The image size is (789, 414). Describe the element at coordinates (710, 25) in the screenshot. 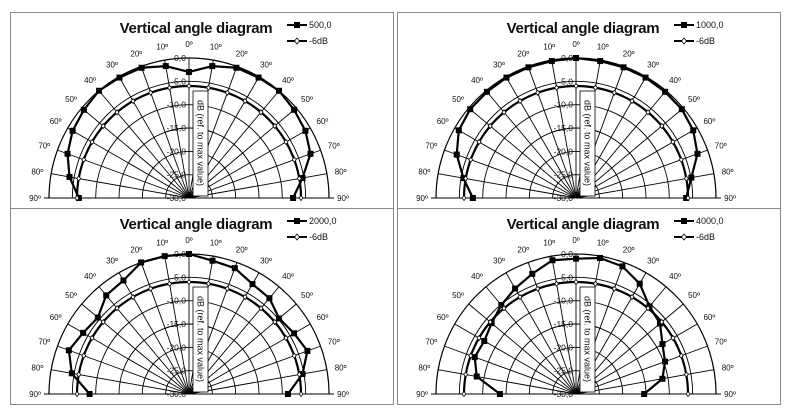

I see `legend-label: 1000,0` at that location.